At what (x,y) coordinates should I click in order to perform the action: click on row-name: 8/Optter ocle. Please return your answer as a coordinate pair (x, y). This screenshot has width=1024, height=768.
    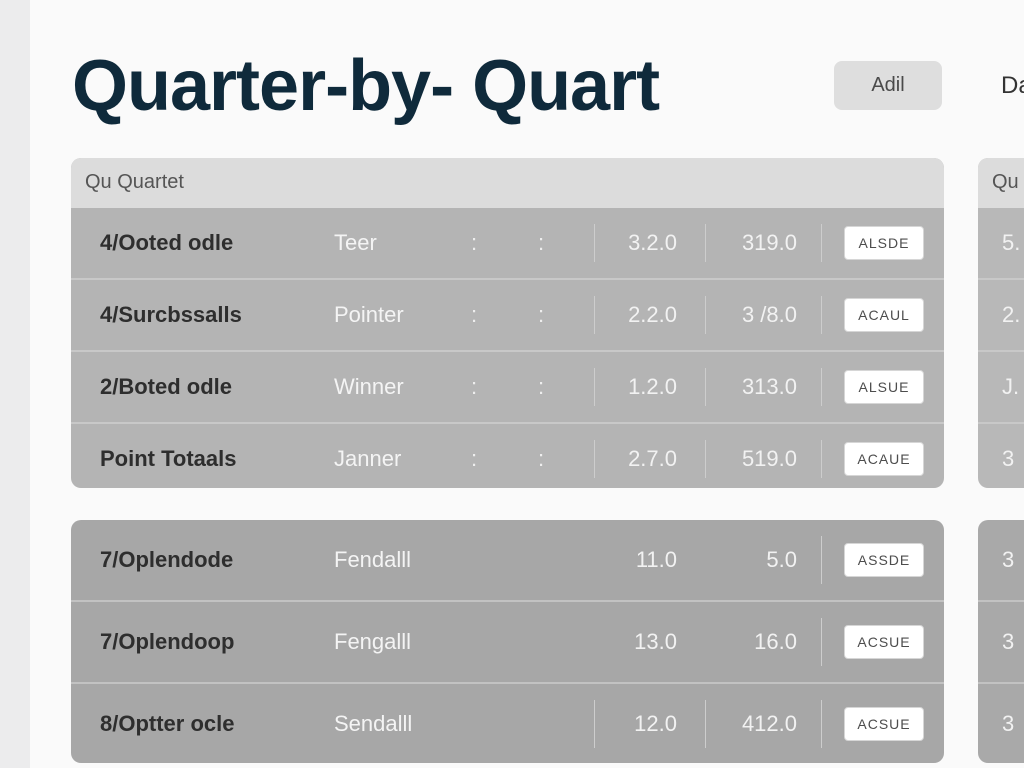
    Looking at the image, I should click on (167, 723).